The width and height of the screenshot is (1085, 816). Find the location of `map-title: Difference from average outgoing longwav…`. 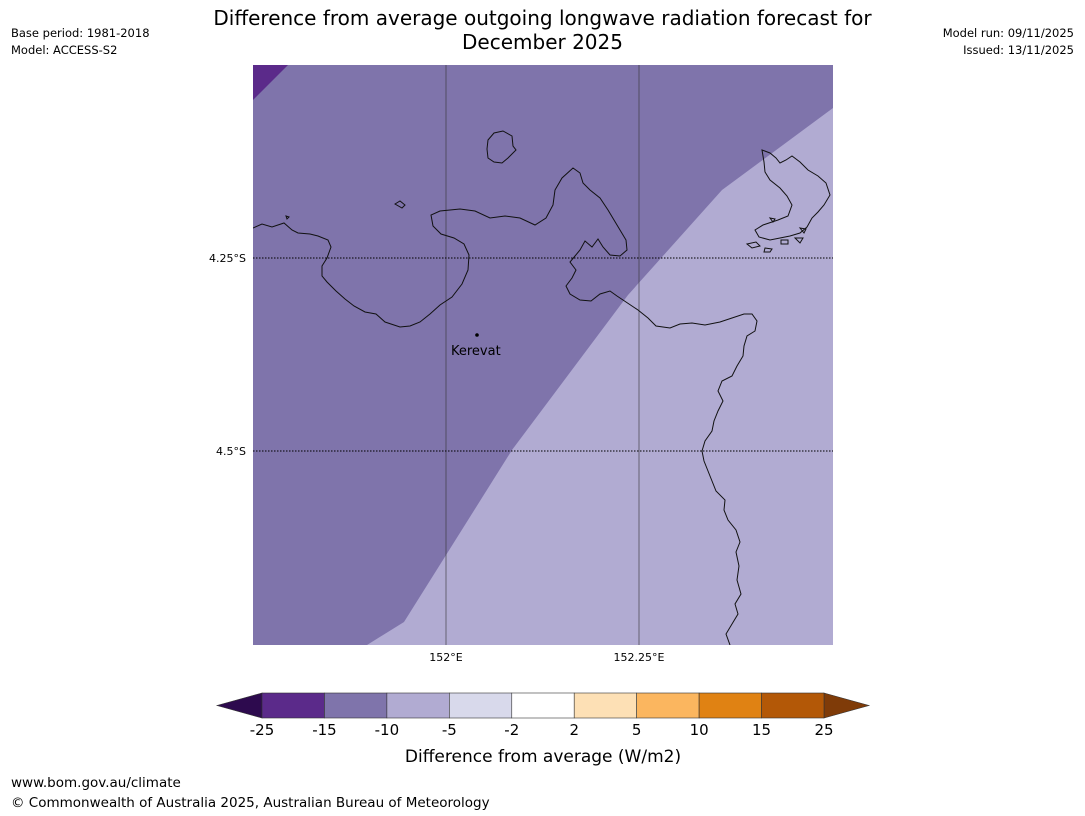

map-title: Difference from average outgoing longwav… is located at coordinates (542, 30).